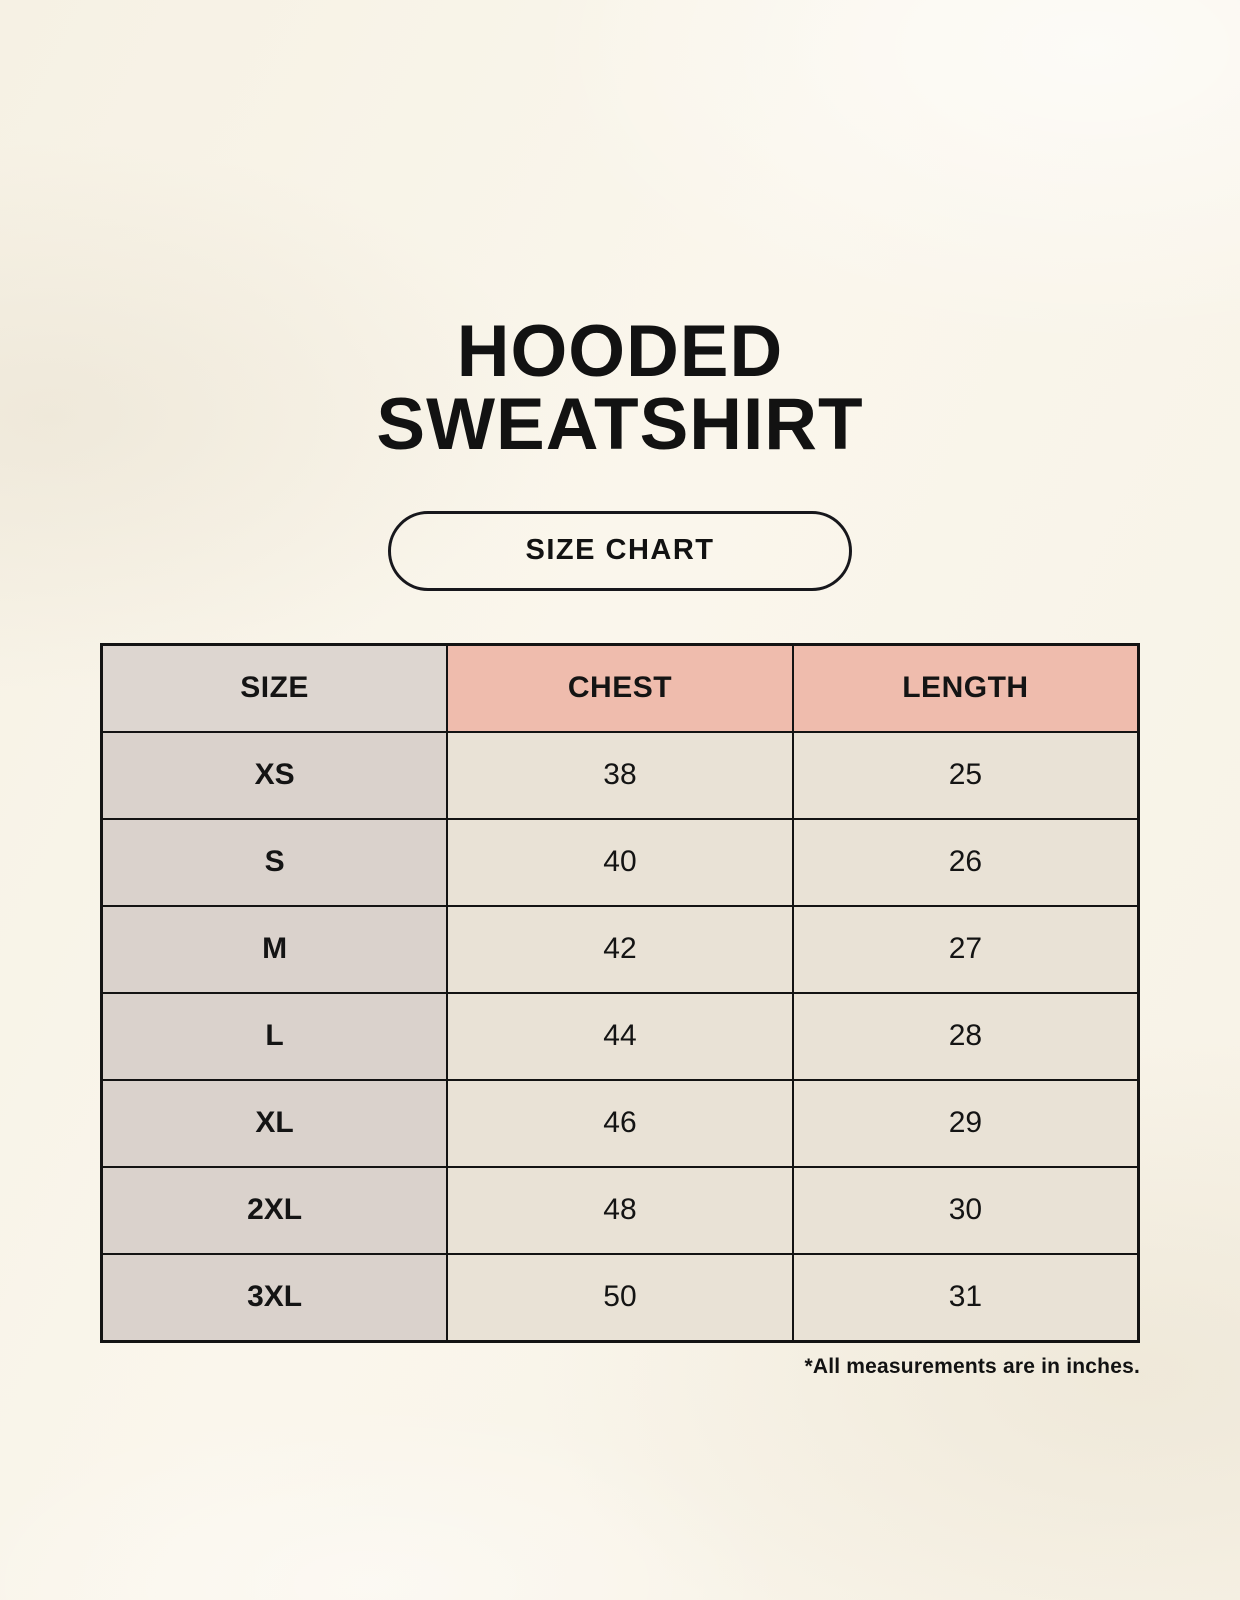 The height and width of the screenshot is (1600, 1240). I want to click on table-row: XL 46 29, so click(620, 1123).